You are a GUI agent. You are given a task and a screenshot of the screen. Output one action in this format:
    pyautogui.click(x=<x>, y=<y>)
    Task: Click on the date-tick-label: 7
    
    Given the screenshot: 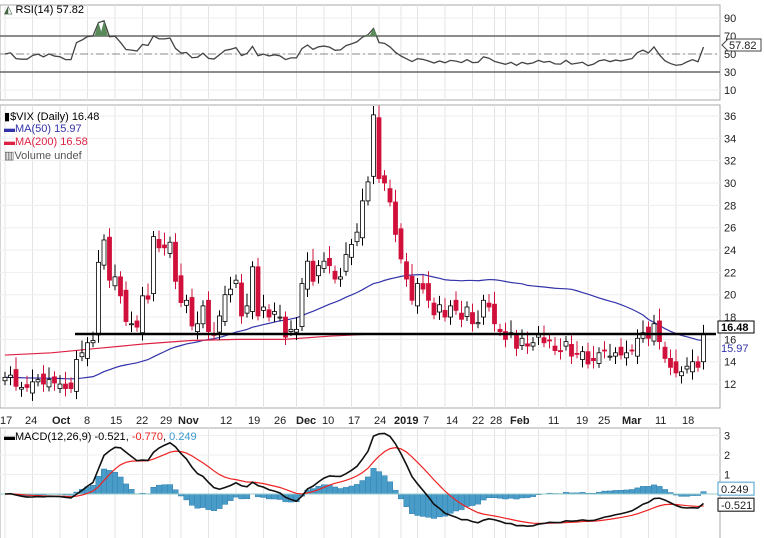 What is the action you would take?
    pyautogui.click(x=426, y=421)
    